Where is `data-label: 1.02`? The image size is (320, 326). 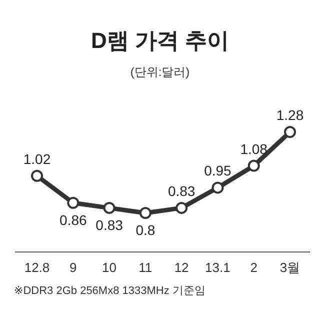 data-label: 1.02 is located at coordinates (37, 158).